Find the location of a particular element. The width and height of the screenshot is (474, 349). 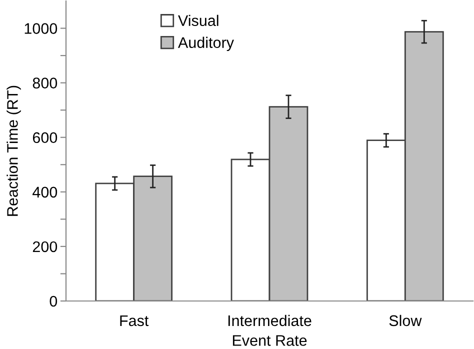

y-tick-label: 1000 is located at coordinates (41, 28).